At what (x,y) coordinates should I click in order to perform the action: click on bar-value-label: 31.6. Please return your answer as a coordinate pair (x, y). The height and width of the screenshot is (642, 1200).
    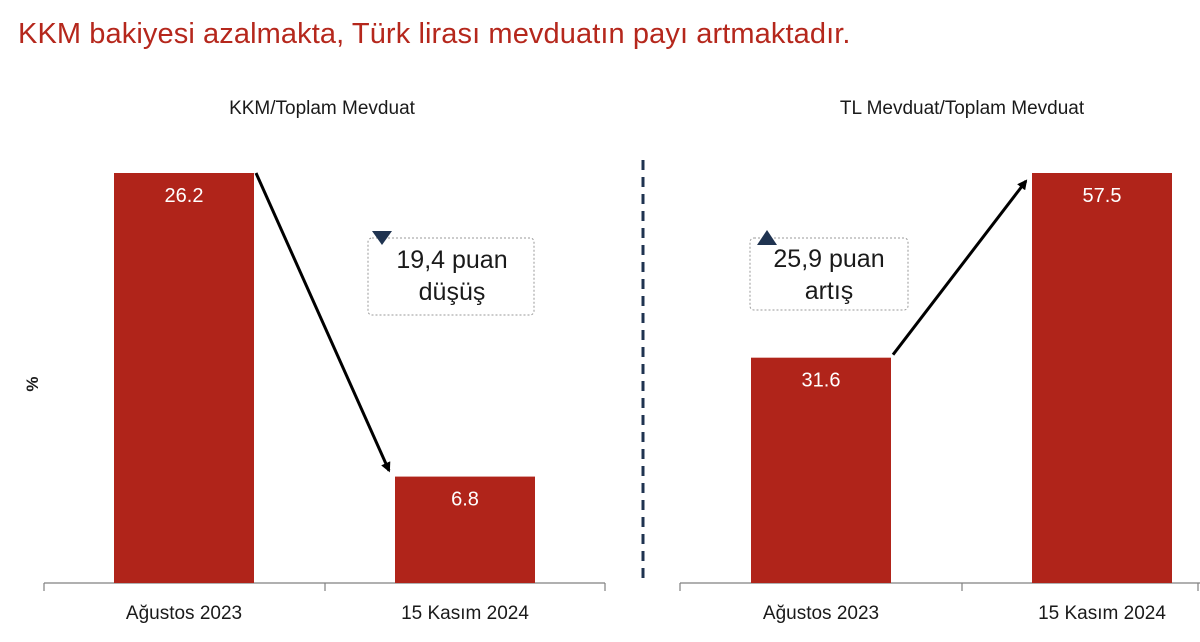
    Looking at the image, I should click on (821, 381).